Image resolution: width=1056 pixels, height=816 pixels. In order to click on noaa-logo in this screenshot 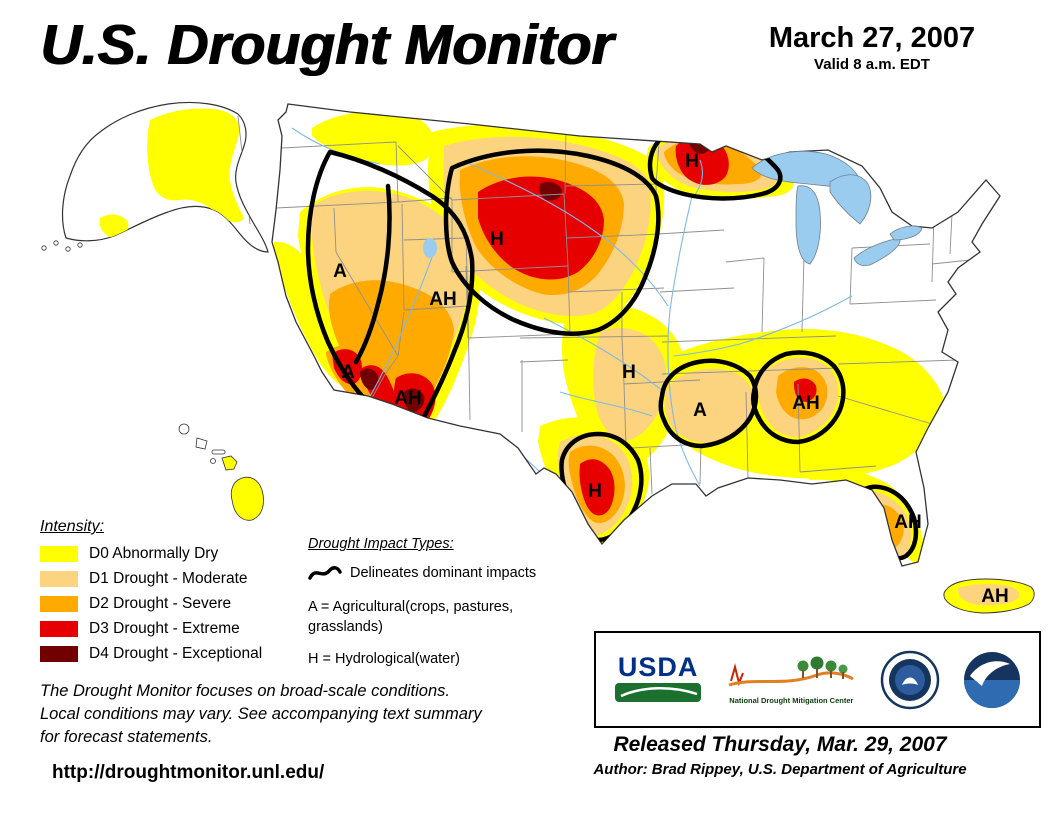, I will do `click(992, 680)`.